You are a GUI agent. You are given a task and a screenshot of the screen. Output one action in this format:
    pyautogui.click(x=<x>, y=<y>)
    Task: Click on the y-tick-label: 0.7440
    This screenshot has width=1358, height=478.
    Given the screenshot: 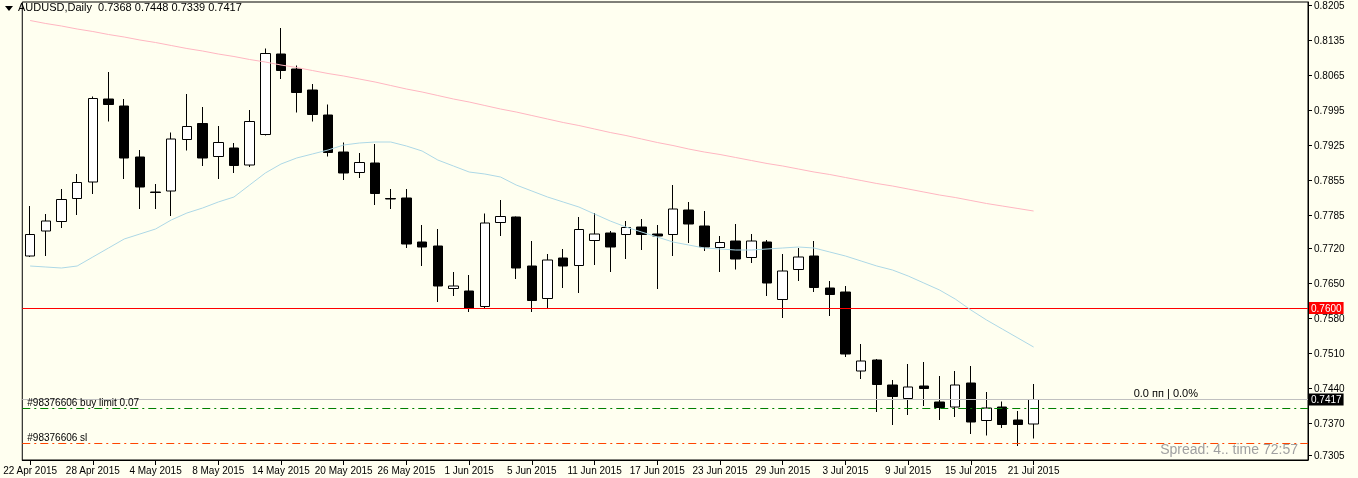 What is the action you would take?
    pyautogui.click(x=1330, y=388)
    